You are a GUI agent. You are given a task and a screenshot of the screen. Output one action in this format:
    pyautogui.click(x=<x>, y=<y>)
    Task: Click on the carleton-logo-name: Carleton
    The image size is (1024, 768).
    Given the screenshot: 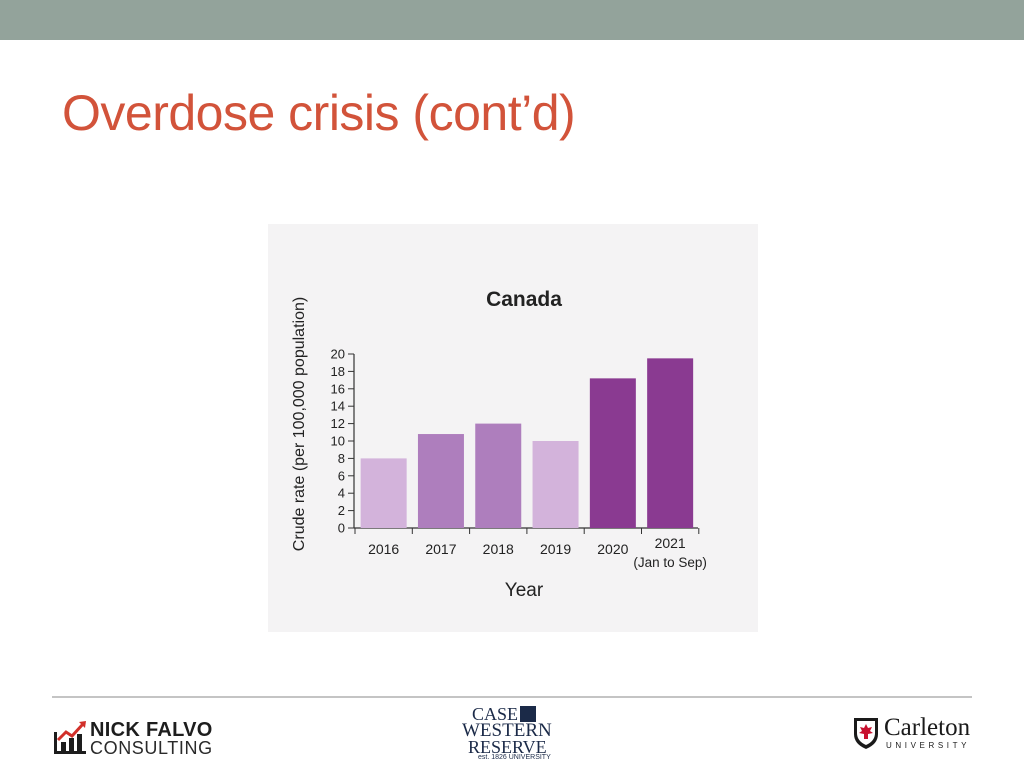 What is the action you would take?
    pyautogui.click(x=927, y=727)
    